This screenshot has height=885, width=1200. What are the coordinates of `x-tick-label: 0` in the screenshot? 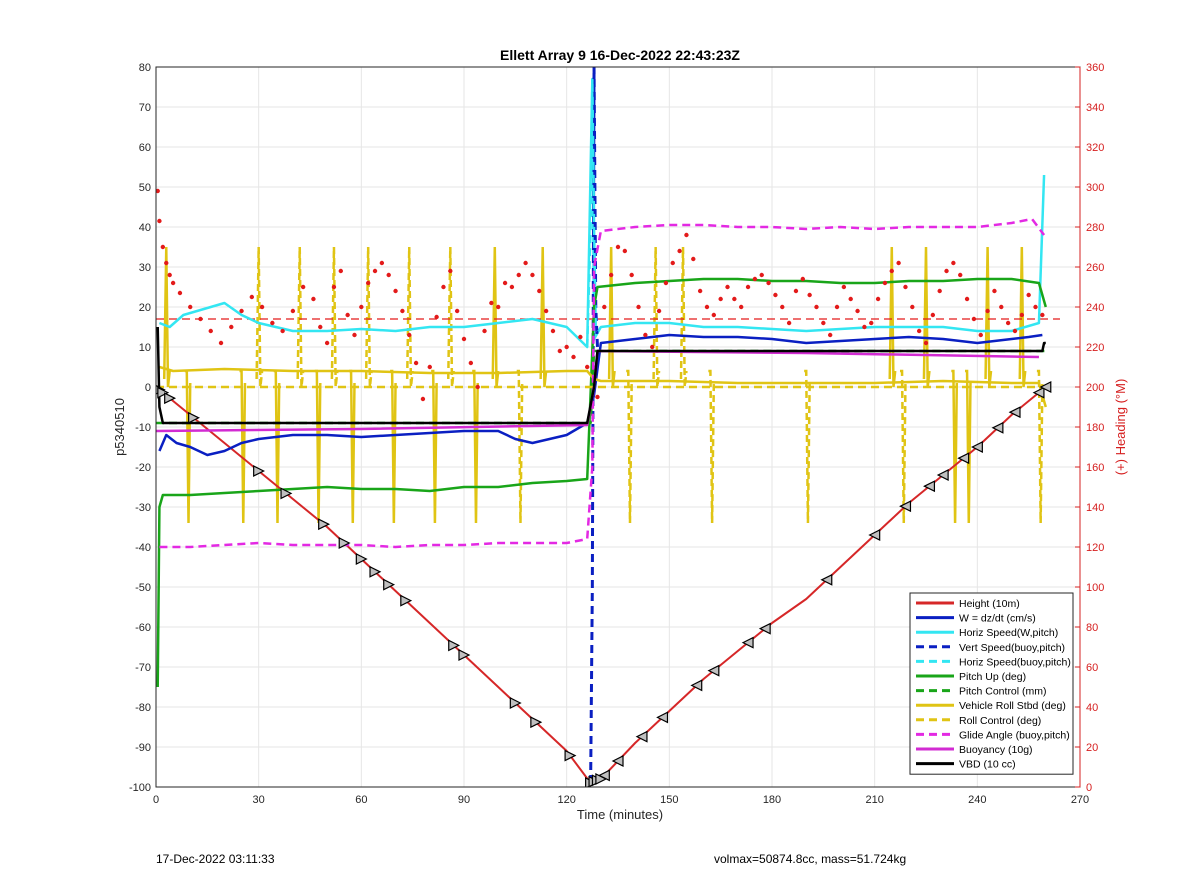 It's located at (156, 800).